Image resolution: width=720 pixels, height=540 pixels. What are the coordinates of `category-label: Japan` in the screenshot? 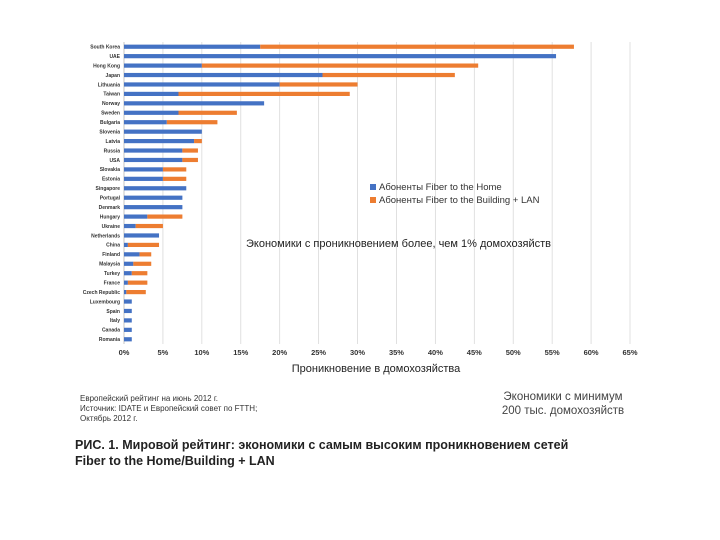 It's located at (113, 76).